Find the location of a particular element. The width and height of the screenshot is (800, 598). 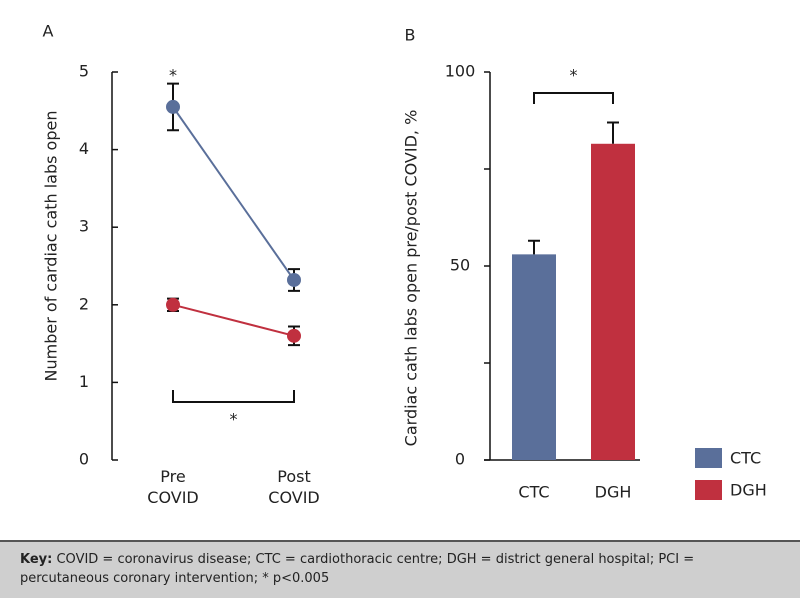

y-tick-label: 50 is located at coordinates (460, 265).